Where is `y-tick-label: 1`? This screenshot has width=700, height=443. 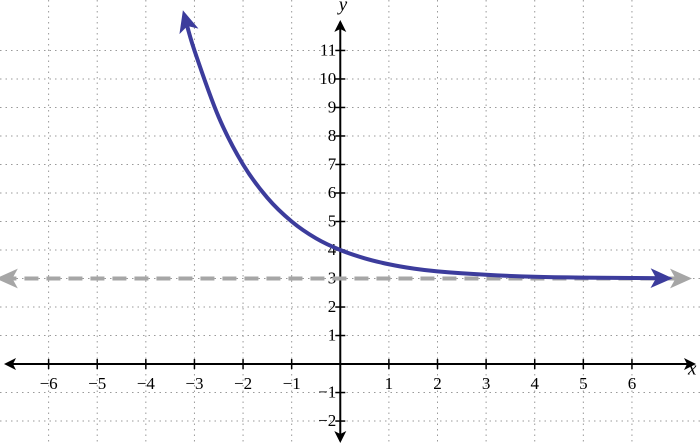 y-tick-label: 1 is located at coordinates (332, 334).